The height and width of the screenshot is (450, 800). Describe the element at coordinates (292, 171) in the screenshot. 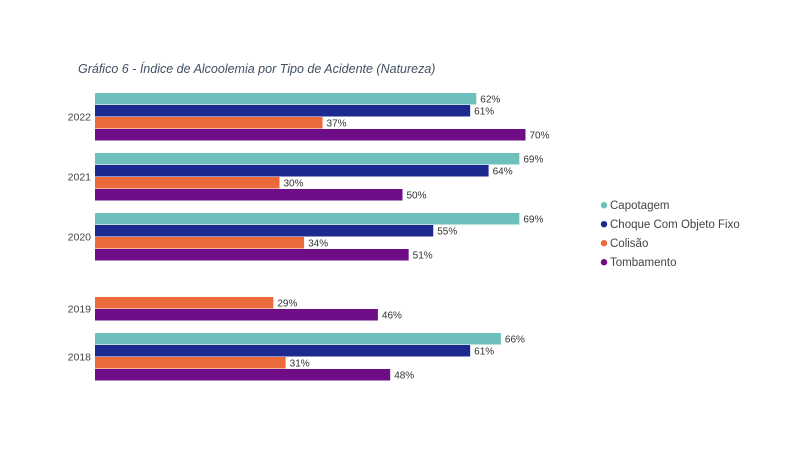

I see `bar-2021-choque-com-objeto-fixo` at that location.